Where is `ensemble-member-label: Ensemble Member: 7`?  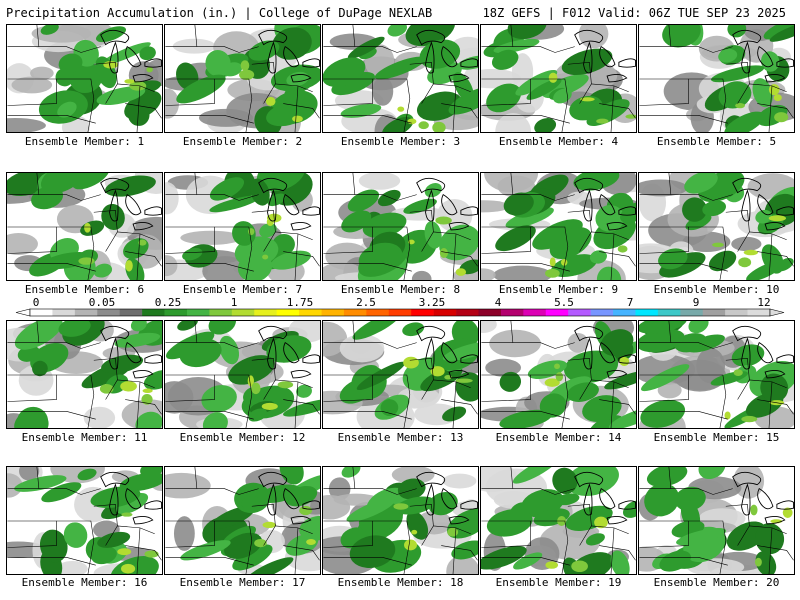 ensemble-member-label: Ensemble Member: 7 is located at coordinates (242, 289).